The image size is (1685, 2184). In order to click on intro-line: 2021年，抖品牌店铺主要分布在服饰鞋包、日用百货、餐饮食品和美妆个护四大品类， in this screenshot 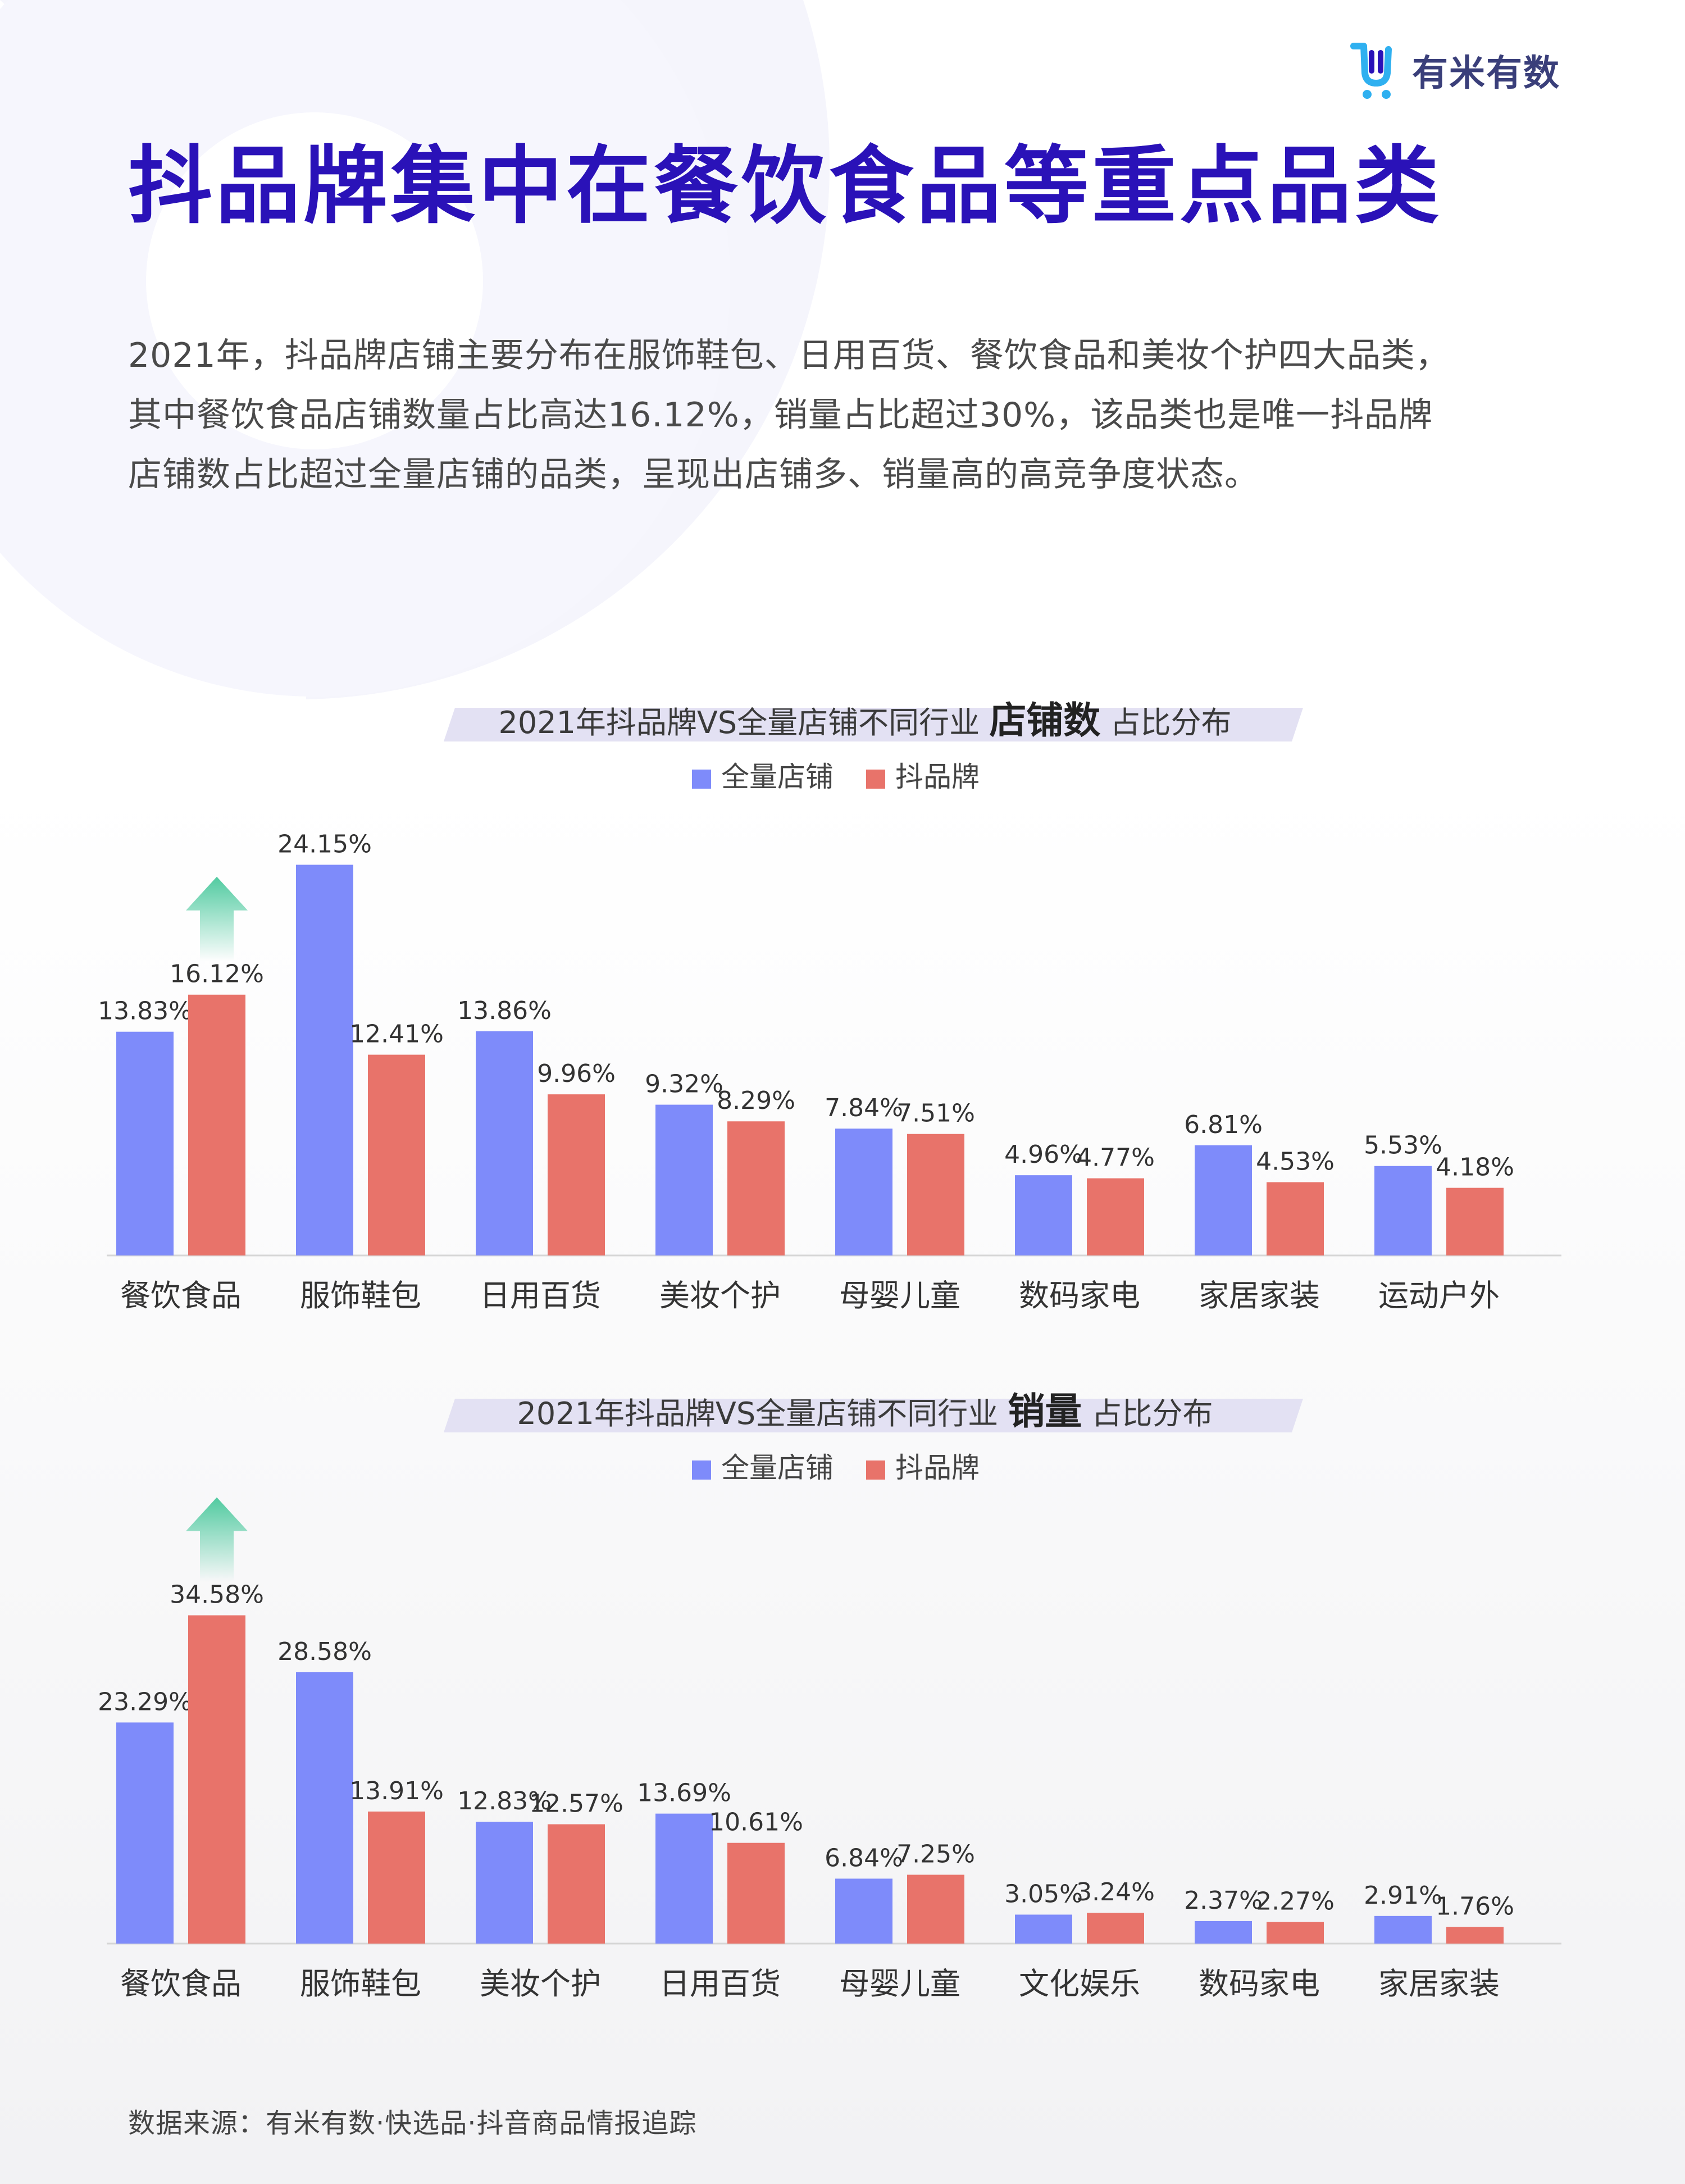, I will do `click(789, 355)`.